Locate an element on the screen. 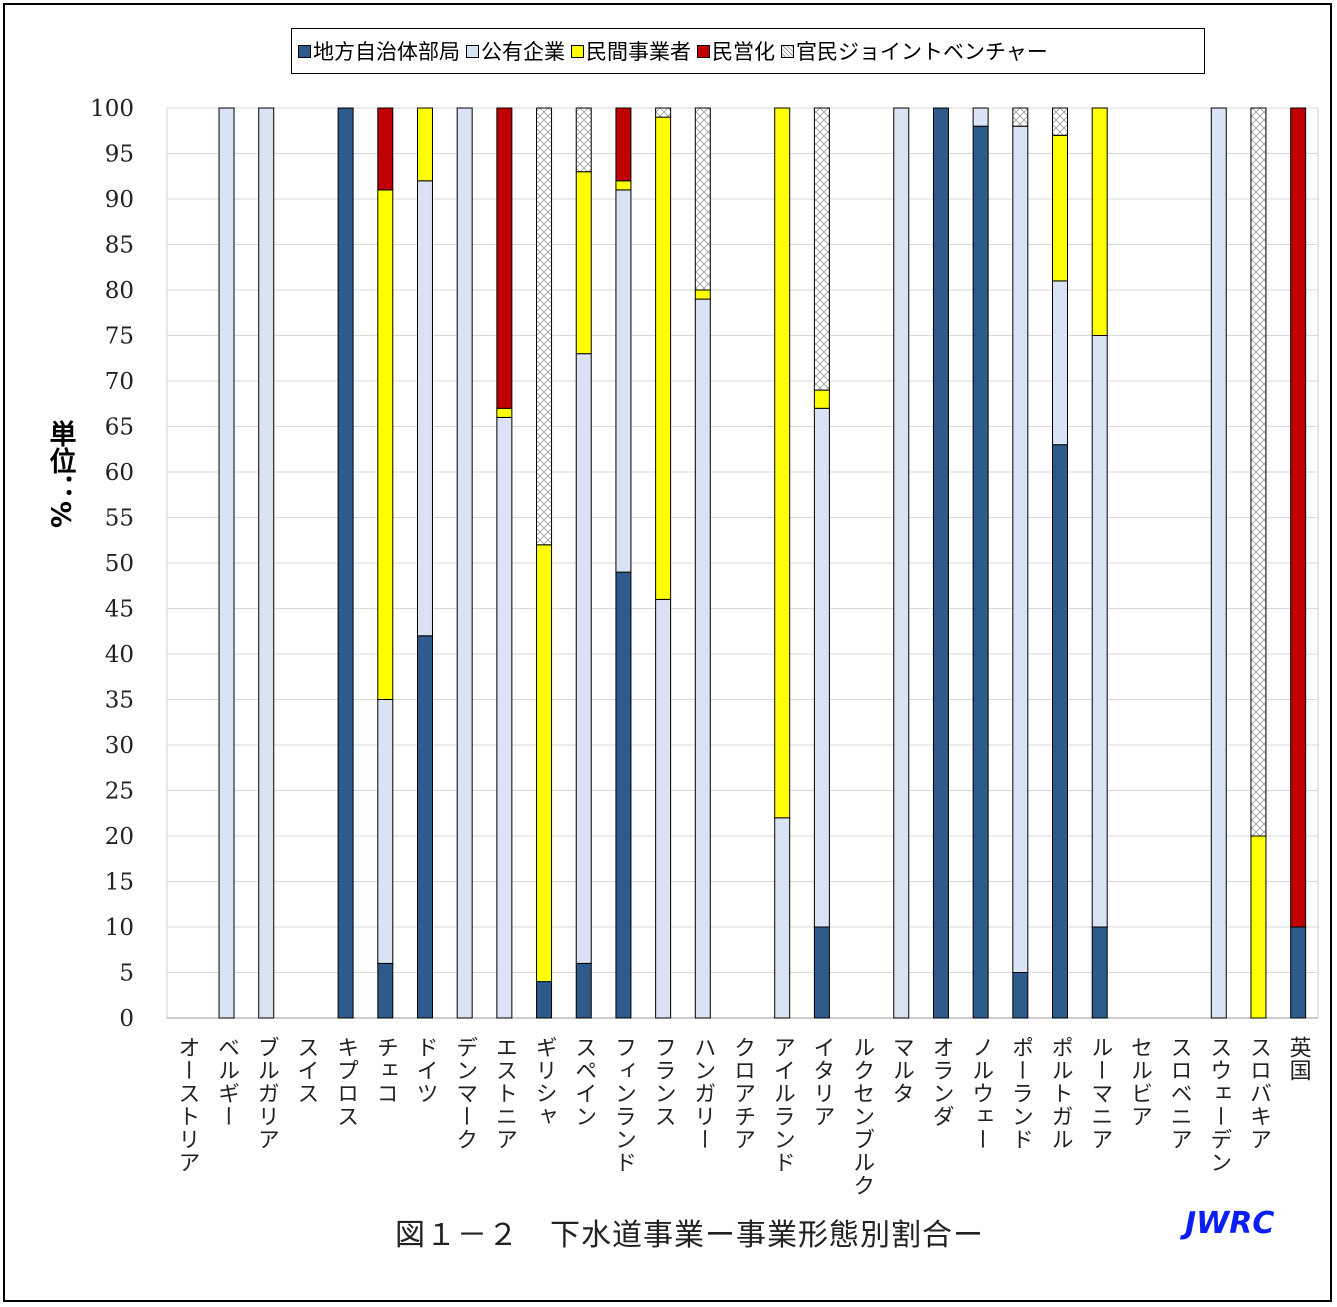  x-tick-label: 英国 is located at coordinates (1299, 1059).